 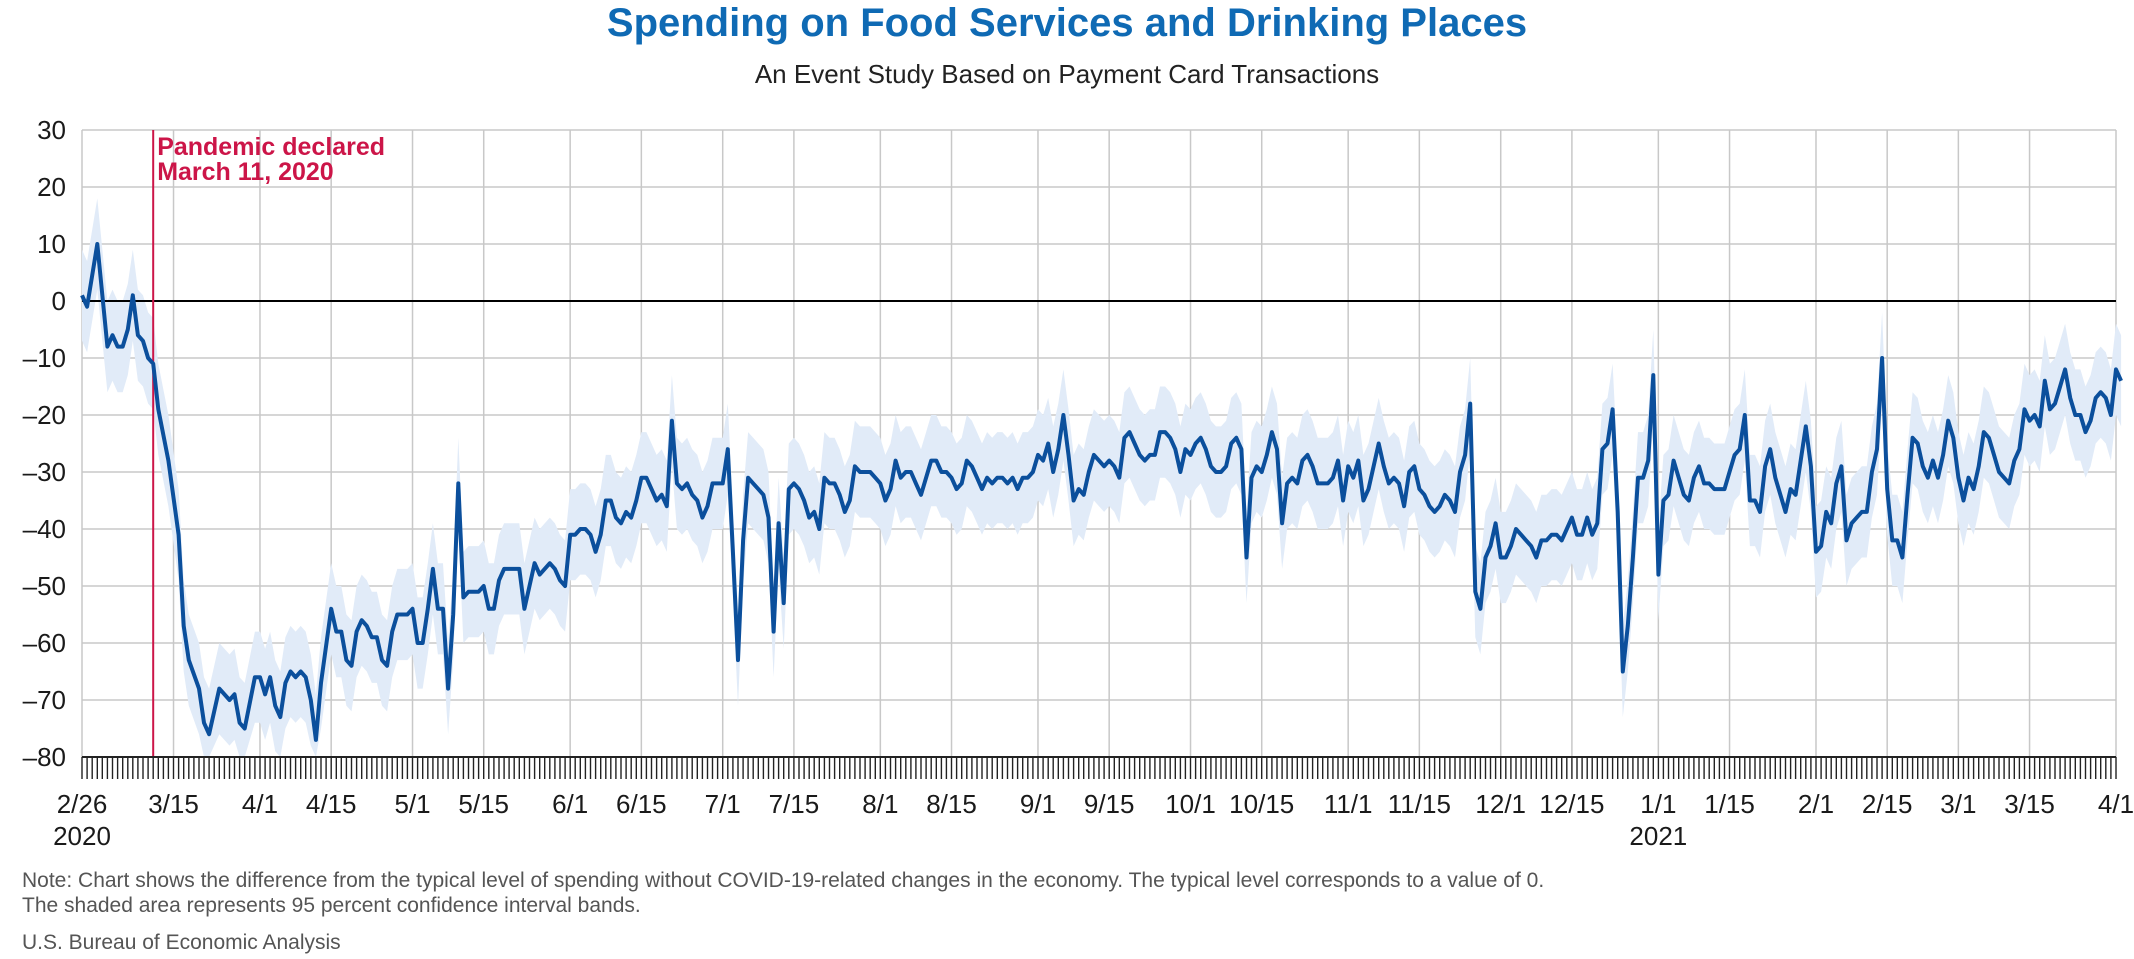 What do you see at coordinates (1038, 804) in the screenshot?
I see `x-tick-label: 9/1` at bounding box center [1038, 804].